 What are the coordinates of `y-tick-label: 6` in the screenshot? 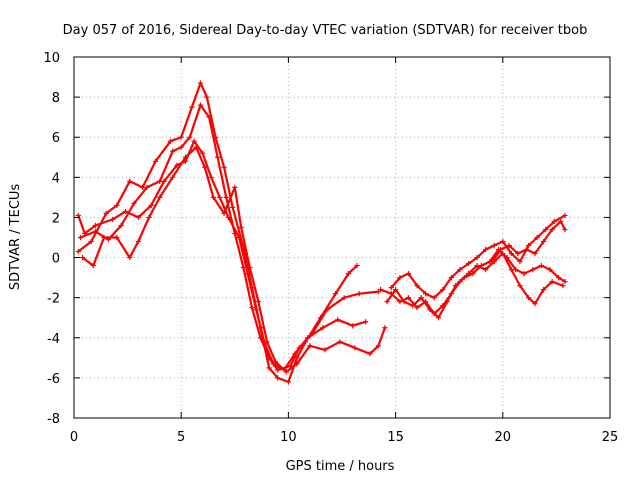 It's located at (56, 138).